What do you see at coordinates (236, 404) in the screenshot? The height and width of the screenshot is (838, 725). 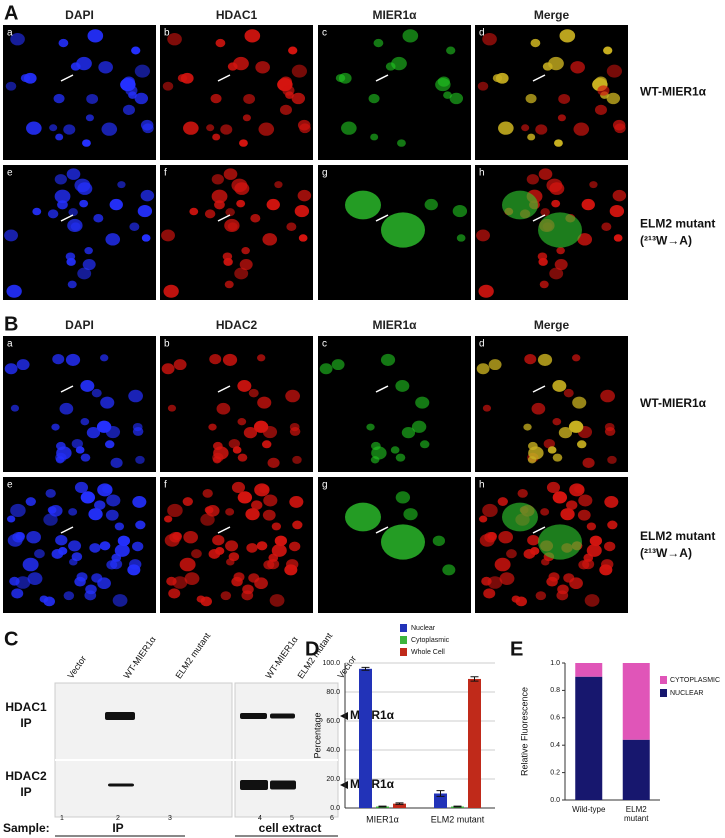 I see `micrograph: b` at bounding box center [236, 404].